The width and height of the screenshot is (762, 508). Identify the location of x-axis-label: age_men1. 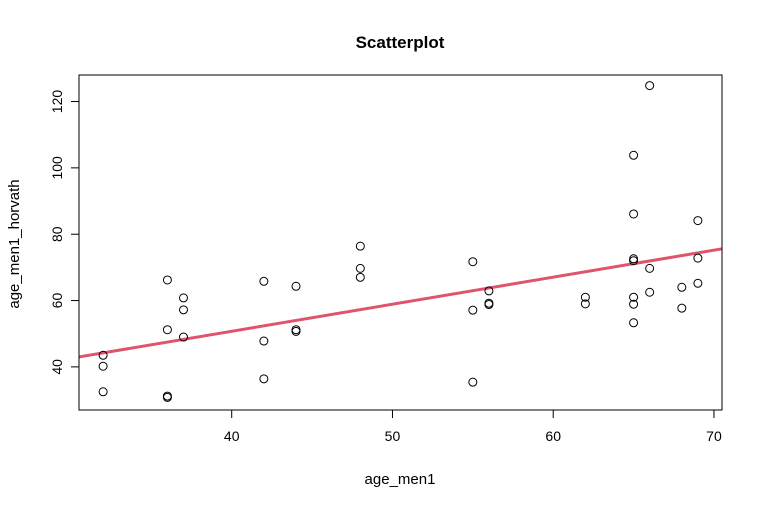
(400, 479).